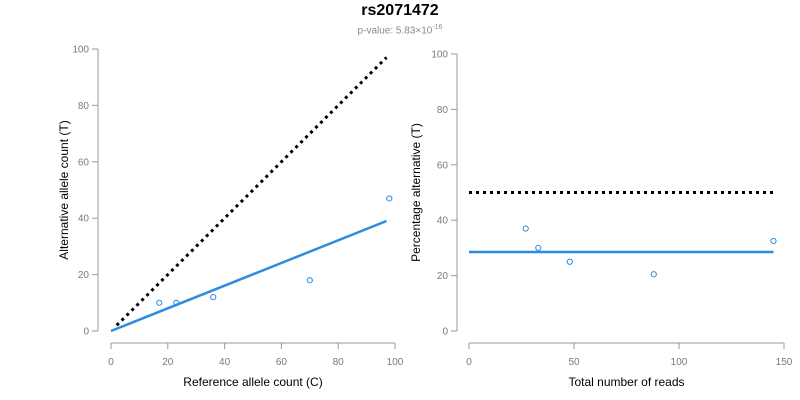  I want to click on left-y-tick-label: 0, so click(86, 332).